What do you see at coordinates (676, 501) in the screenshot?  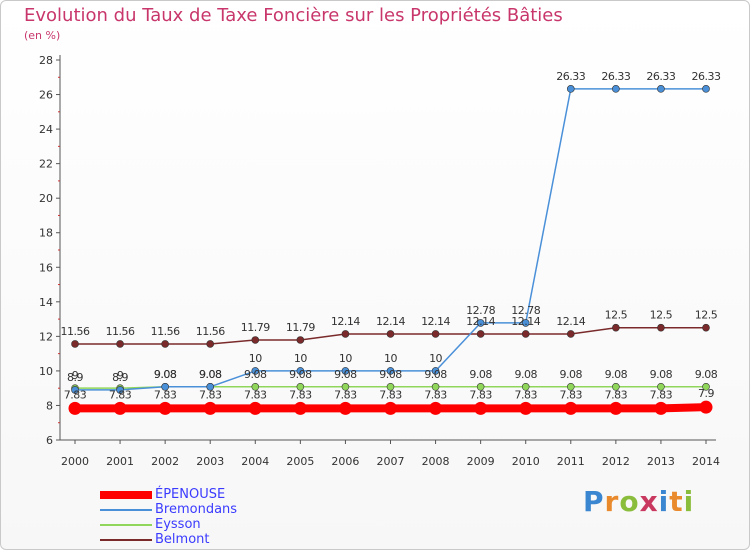 I see `logo-letter: t` at bounding box center [676, 501].